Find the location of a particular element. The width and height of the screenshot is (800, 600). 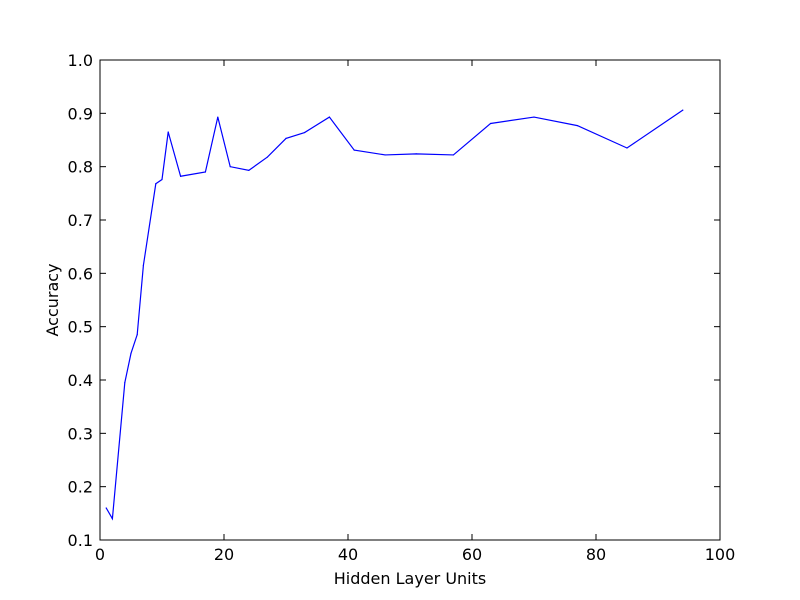

x-tick-label: 20 is located at coordinates (224, 554).